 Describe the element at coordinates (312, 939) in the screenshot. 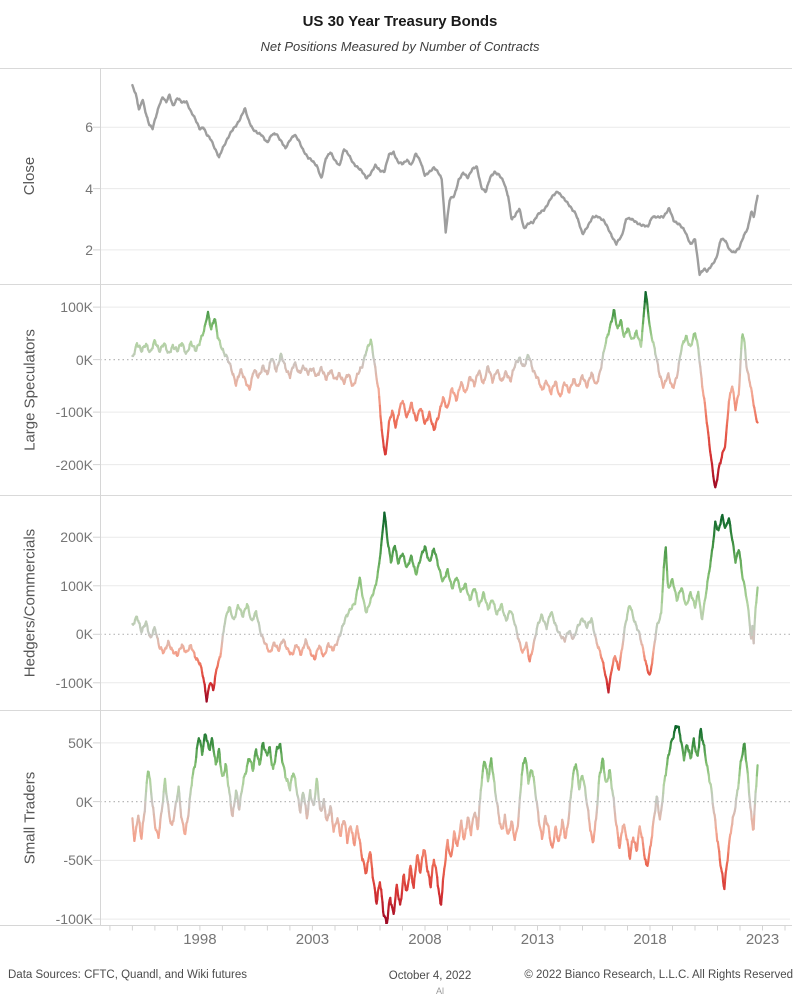

I see `x-tick-label-2003: 2003` at that location.